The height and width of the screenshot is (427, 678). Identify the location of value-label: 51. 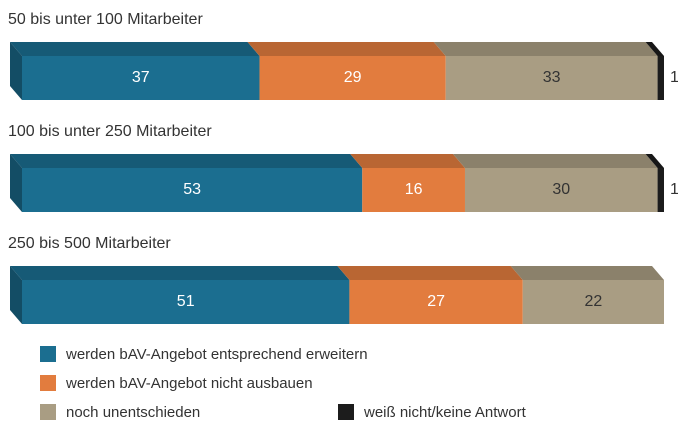
(186, 301).